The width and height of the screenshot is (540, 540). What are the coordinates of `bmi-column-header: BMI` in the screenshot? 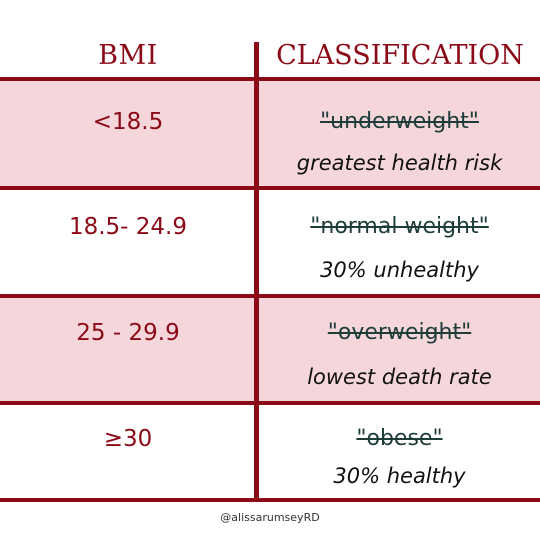 It's located at (128, 55).